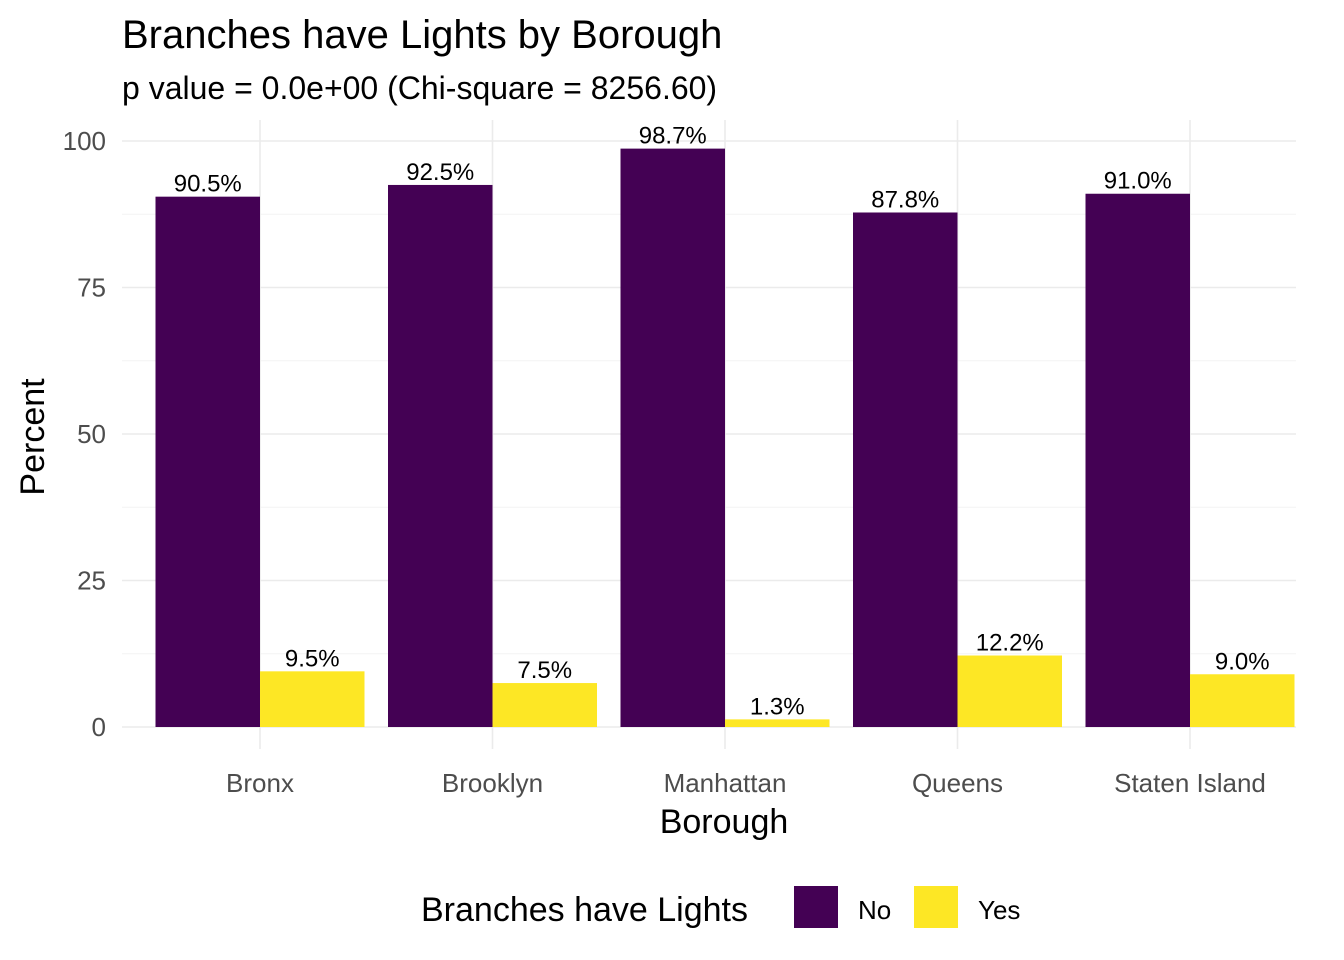 This screenshot has width=1344, height=960. Describe the element at coordinates (936, 907) in the screenshot. I see `legend-swatch-yes` at that location.